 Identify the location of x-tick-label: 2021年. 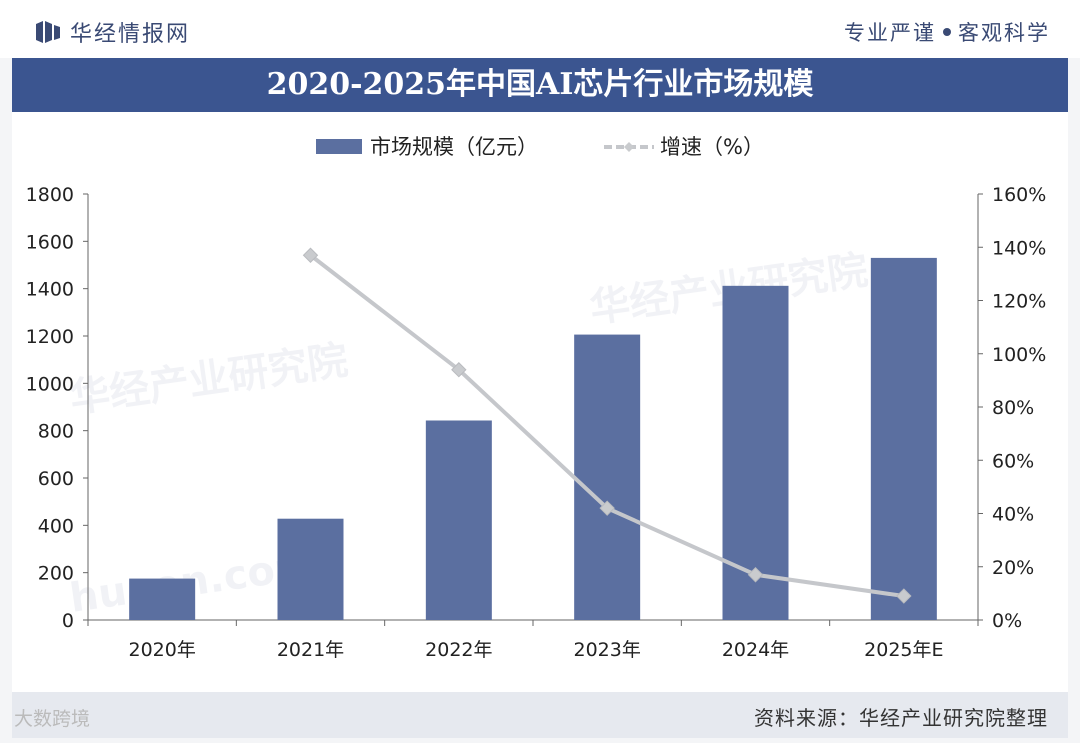
(310, 650).